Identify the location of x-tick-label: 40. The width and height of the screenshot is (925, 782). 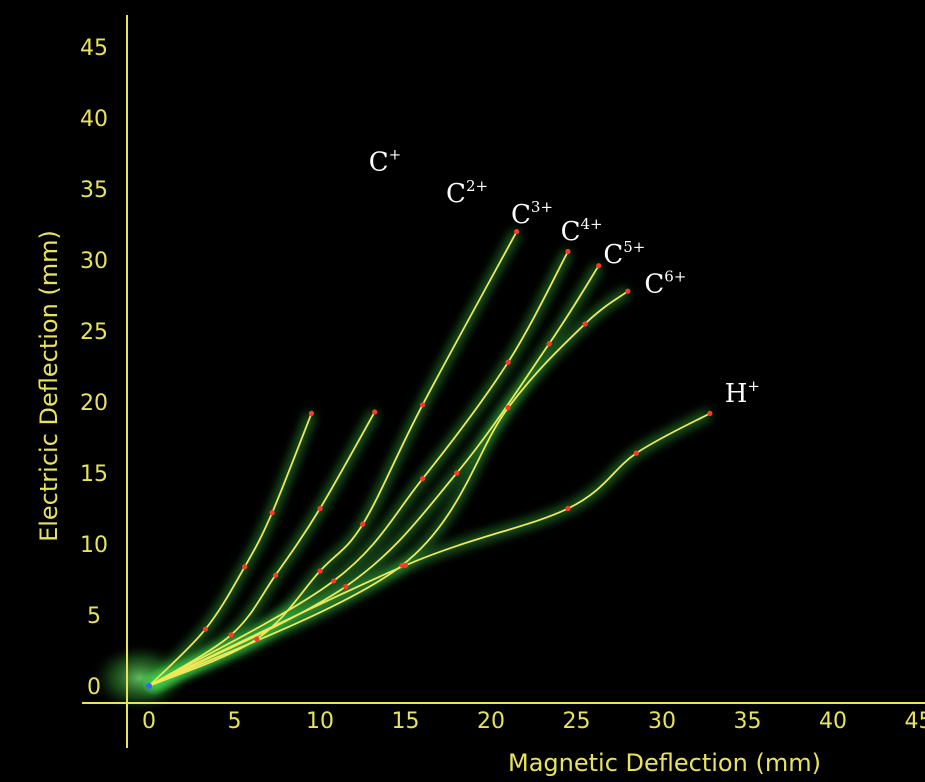
(833, 721).